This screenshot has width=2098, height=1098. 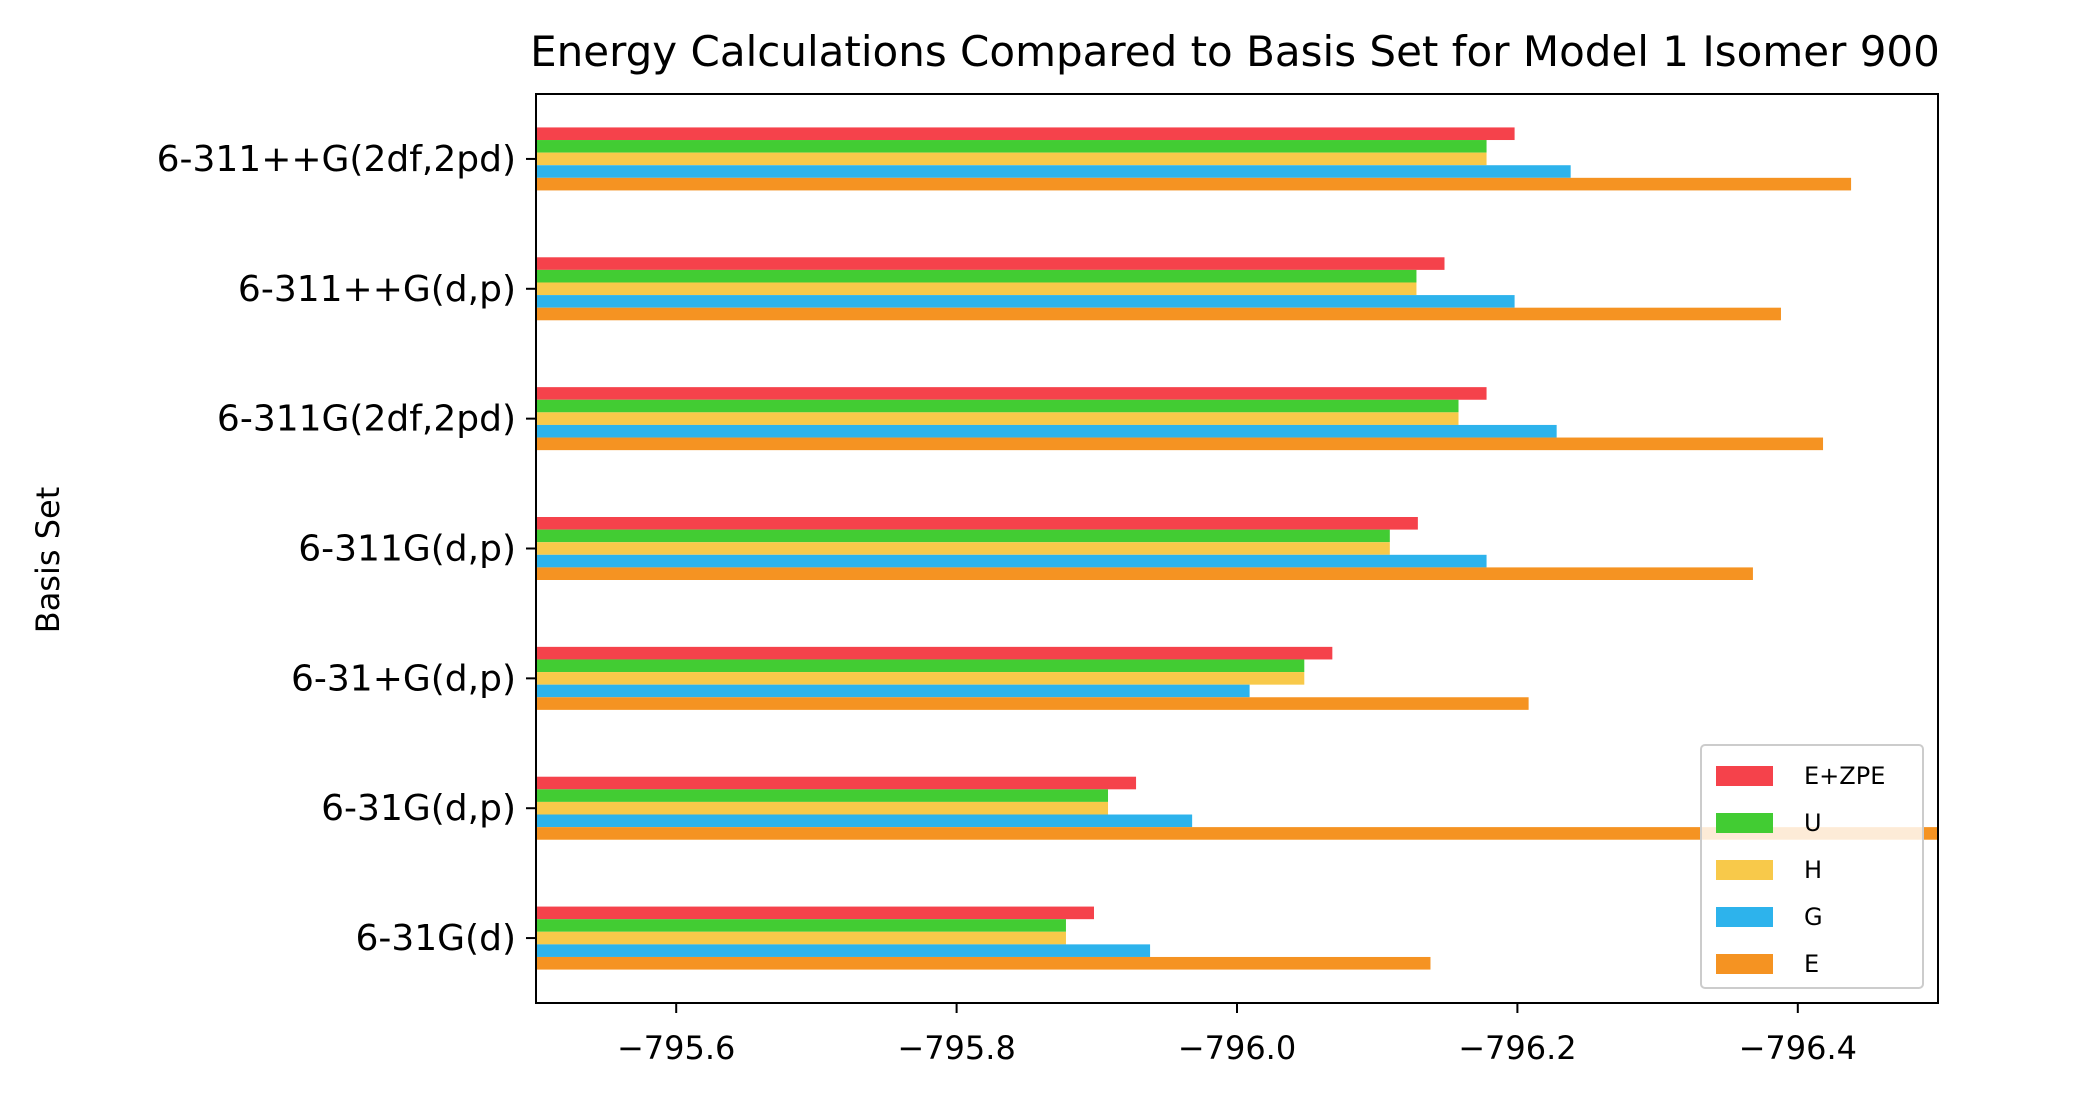 What do you see at coordinates (1517, 1048) in the screenshot?
I see `x-tick-label: −796.2` at bounding box center [1517, 1048].